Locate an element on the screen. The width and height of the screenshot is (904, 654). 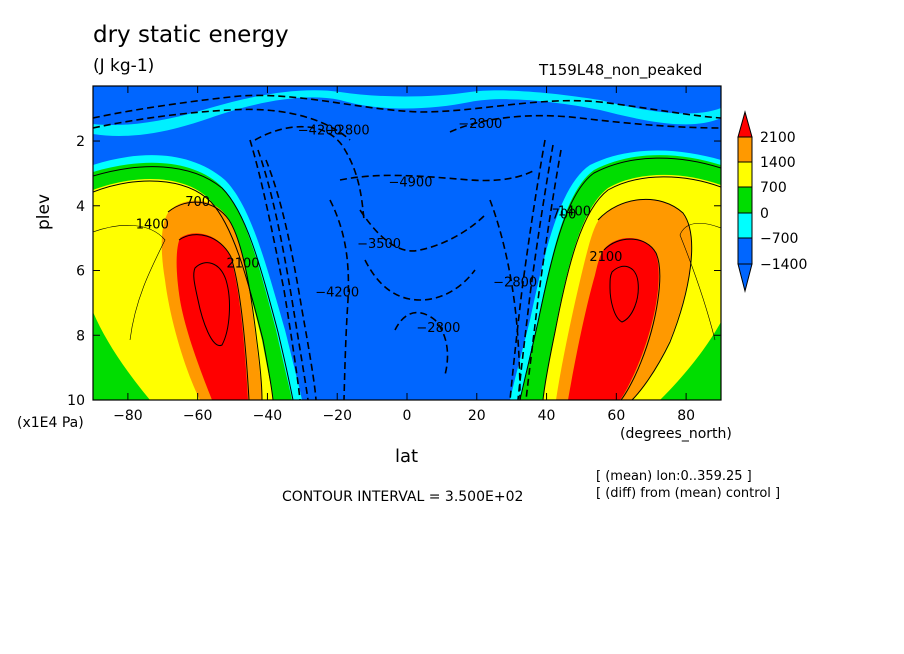
run-label: T159L48_non_peaked is located at coordinates (621, 70).